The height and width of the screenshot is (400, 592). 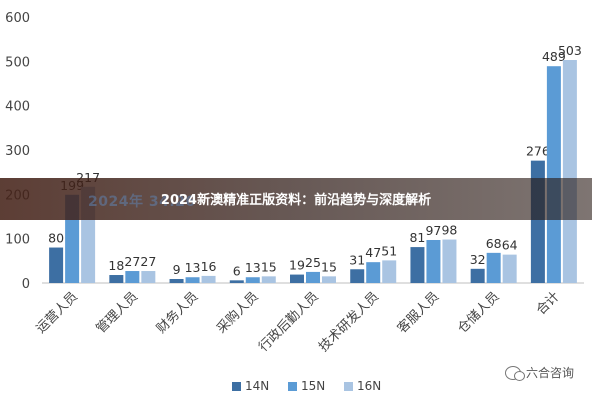 What do you see at coordinates (369, 386) in the screenshot?
I see `legend-label-16n: 16N` at bounding box center [369, 386].